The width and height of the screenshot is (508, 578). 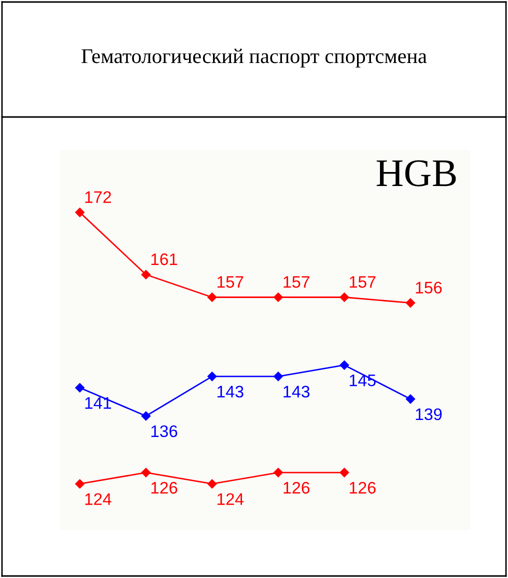 What do you see at coordinates (98, 403) in the screenshot?
I see `data-label: 141` at bounding box center [98, 403].